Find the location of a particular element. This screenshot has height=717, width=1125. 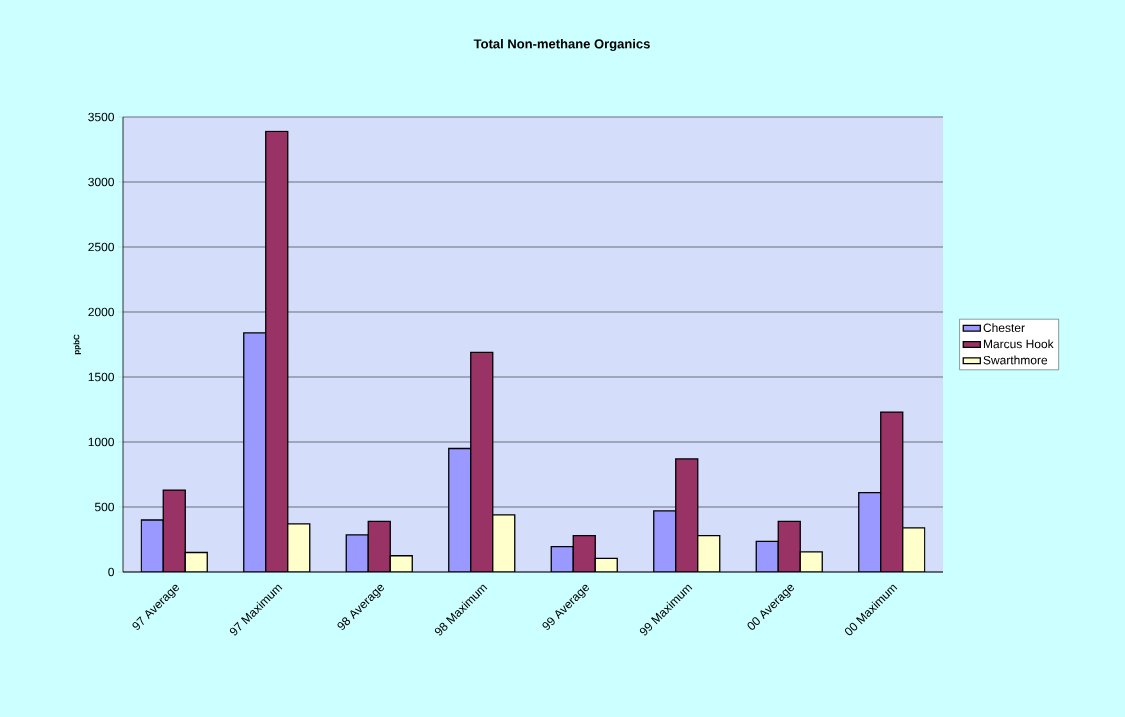

y-tick-label: 3000 is located at coordinates (101, 182).